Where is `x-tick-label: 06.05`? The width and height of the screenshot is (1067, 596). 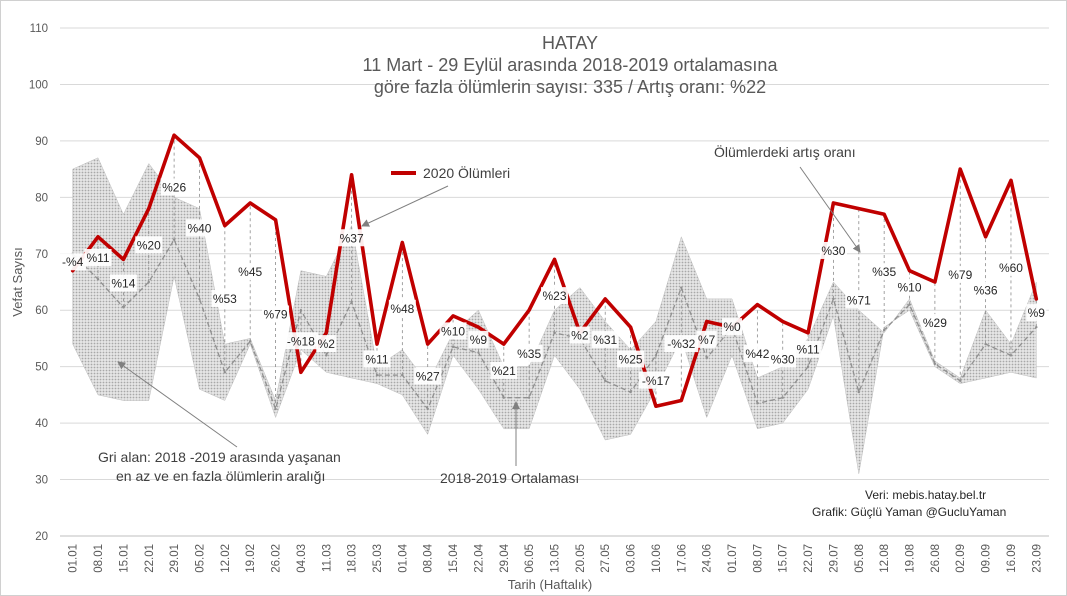
x-tick-label: 06.05 is located at coordinates (530, 558).